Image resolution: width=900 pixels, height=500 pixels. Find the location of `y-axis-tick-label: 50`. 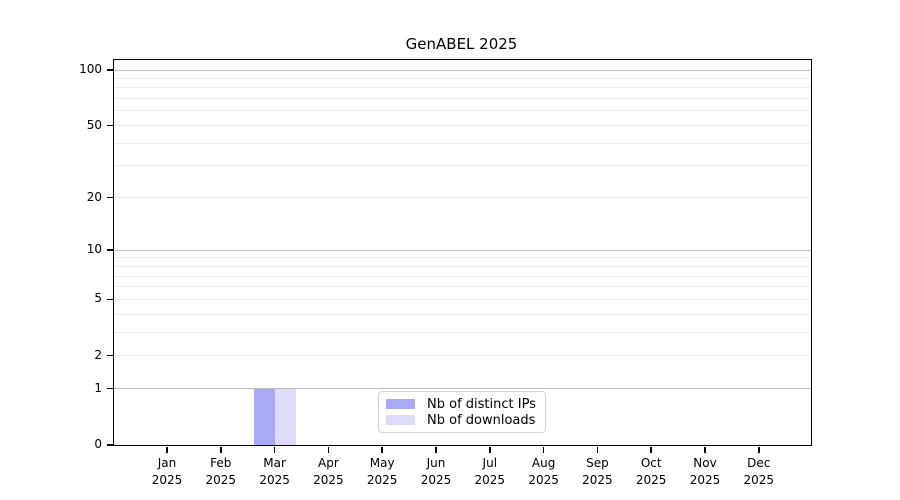

y-axis-tick-label: 50 is located at coordinates (94, 124).